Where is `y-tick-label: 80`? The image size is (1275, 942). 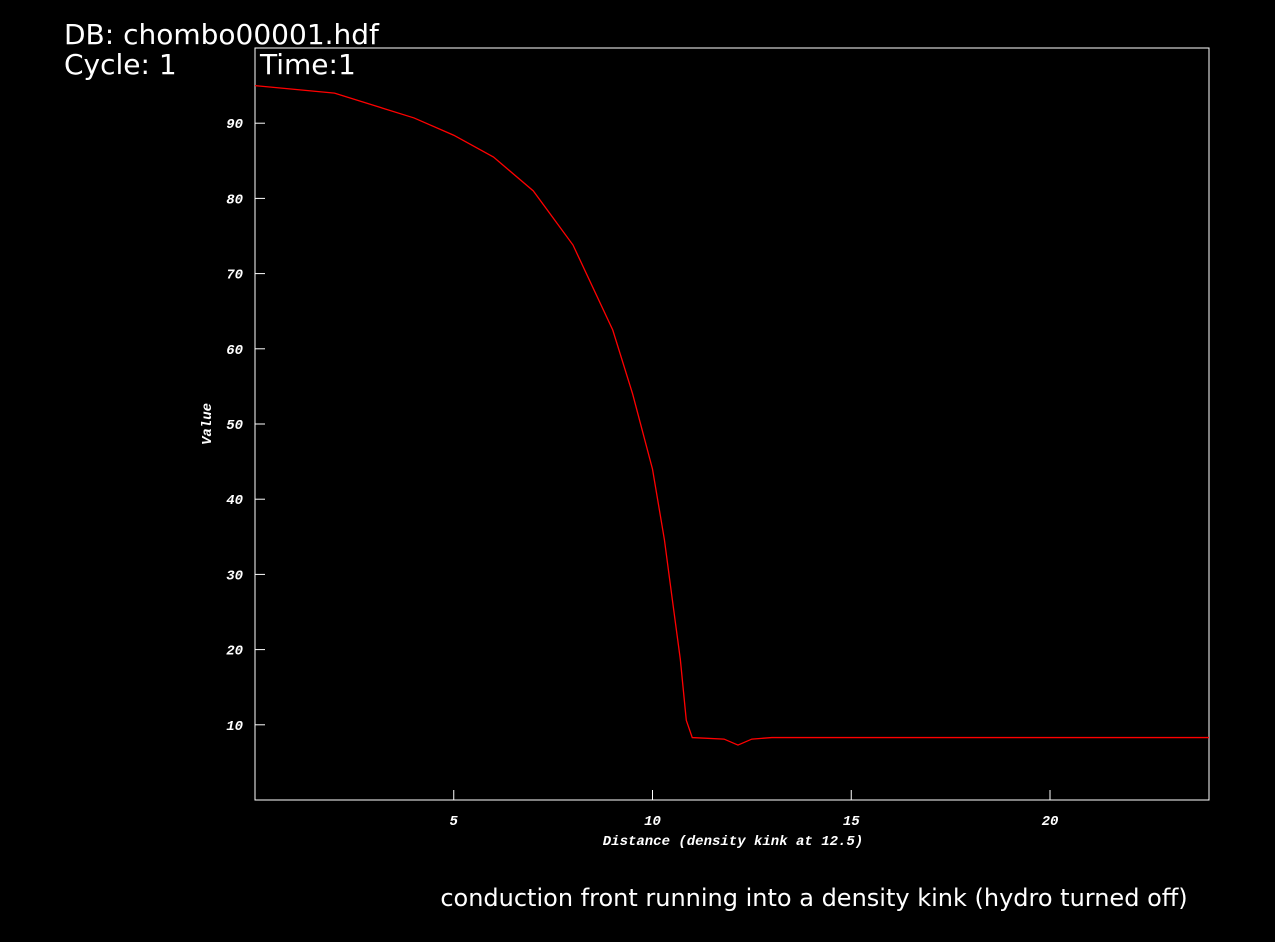
y-tick-label: 80 is located at coordinates (234, 200).